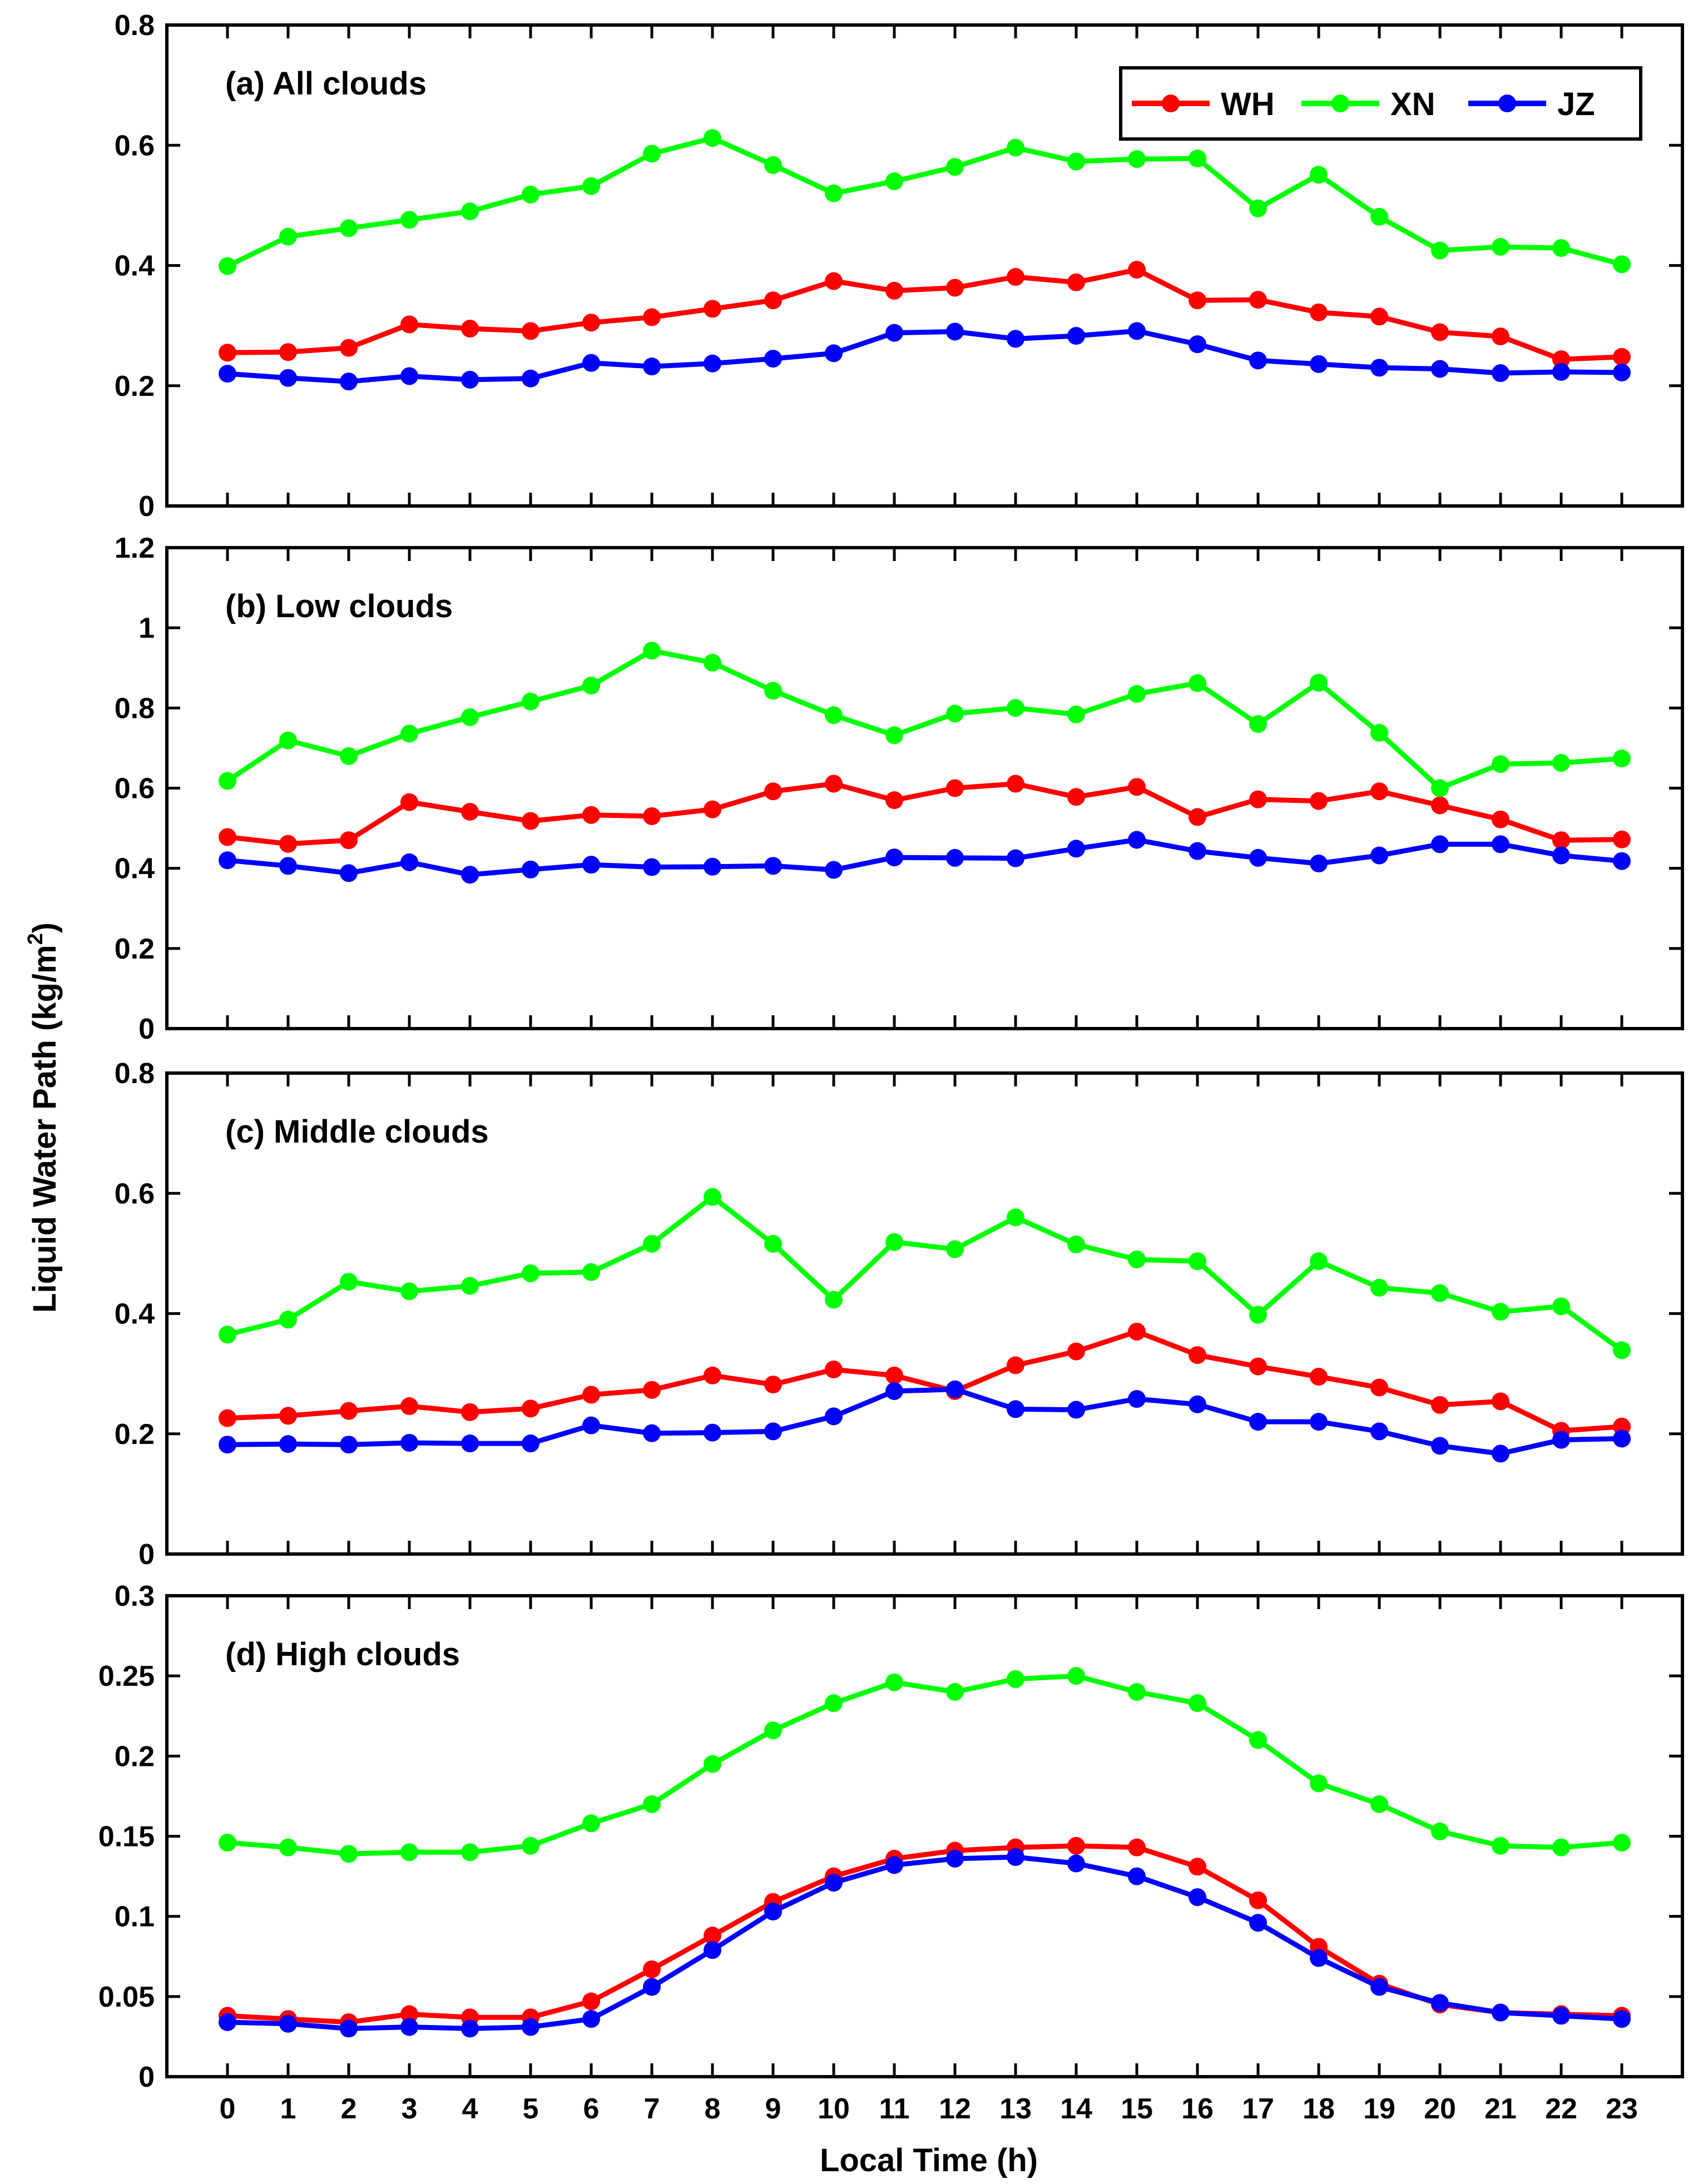  Describe the element at coordinates (43, 1117) in the screenshot. I see `y-axis-title: Liquid Water Path (kg/m2)` at that location.